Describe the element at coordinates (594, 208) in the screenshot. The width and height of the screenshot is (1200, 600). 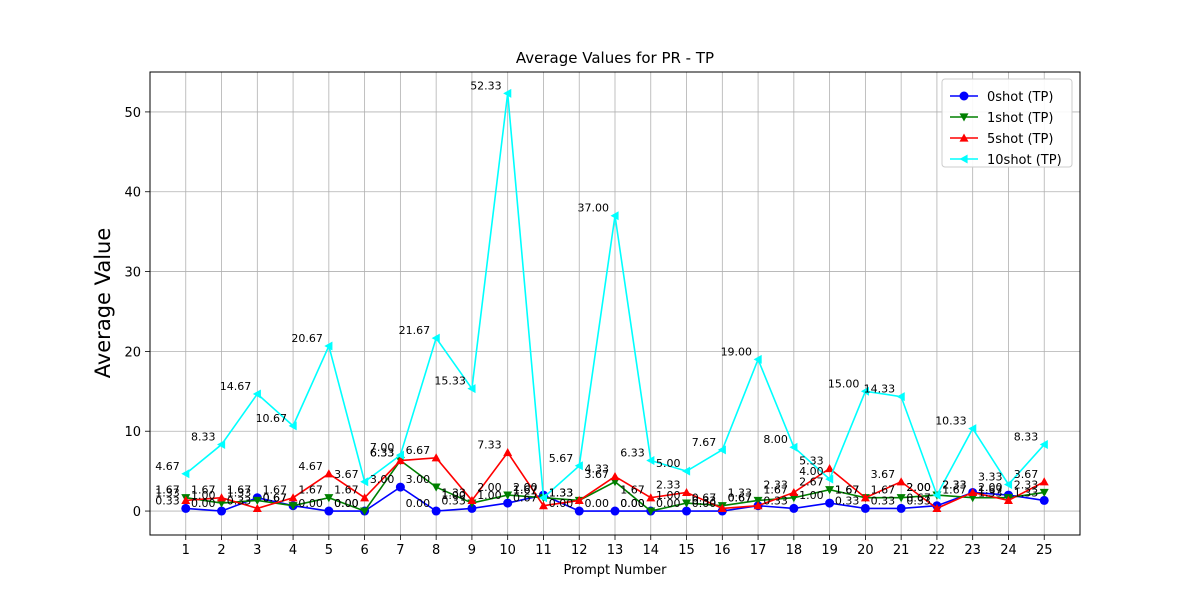
I see `data-label: 37.00` at that location.